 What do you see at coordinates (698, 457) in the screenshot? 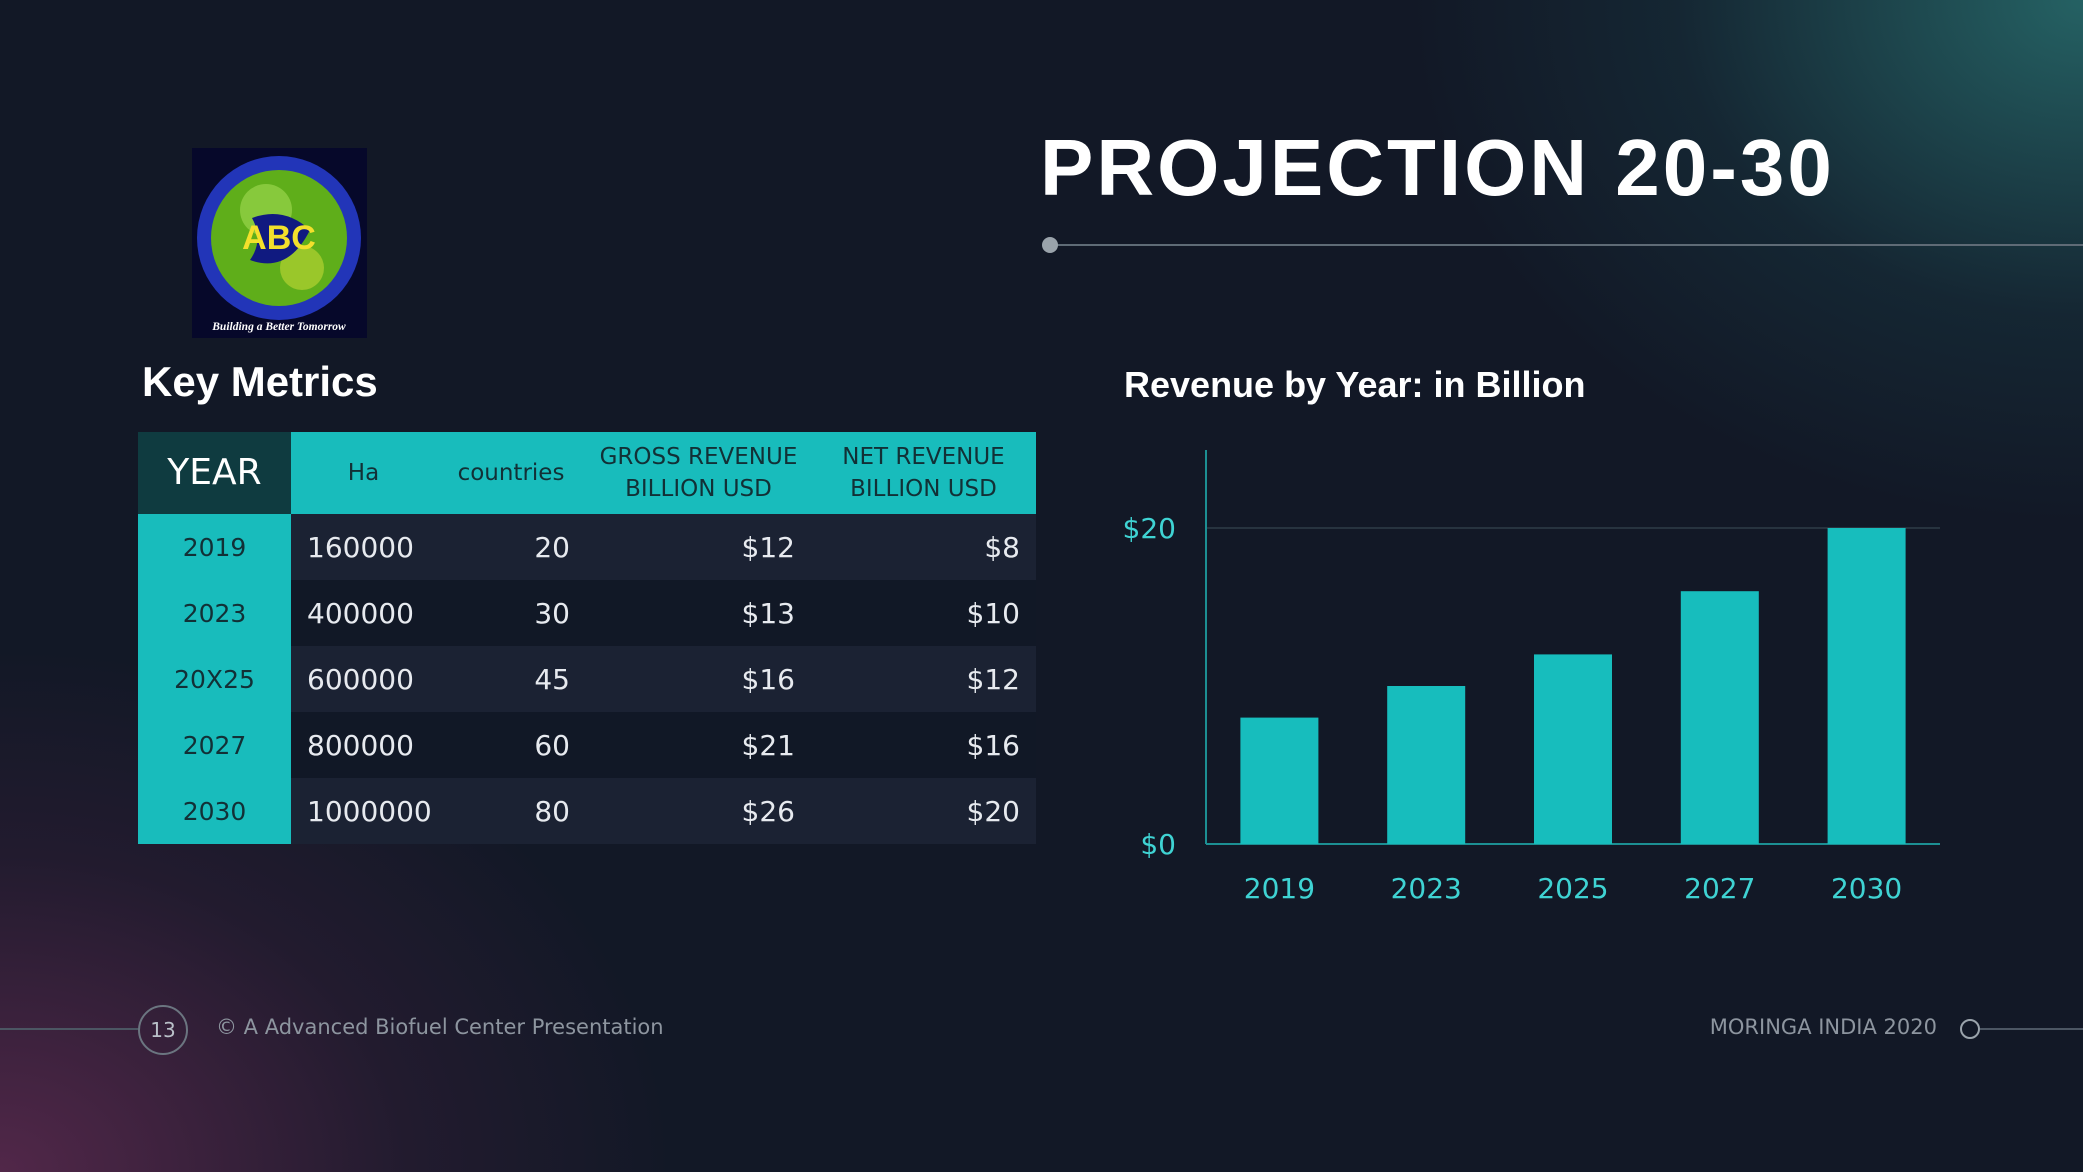
I see `header-gross-line1: GROSS REVENUE` at bounding box center [698, 457].